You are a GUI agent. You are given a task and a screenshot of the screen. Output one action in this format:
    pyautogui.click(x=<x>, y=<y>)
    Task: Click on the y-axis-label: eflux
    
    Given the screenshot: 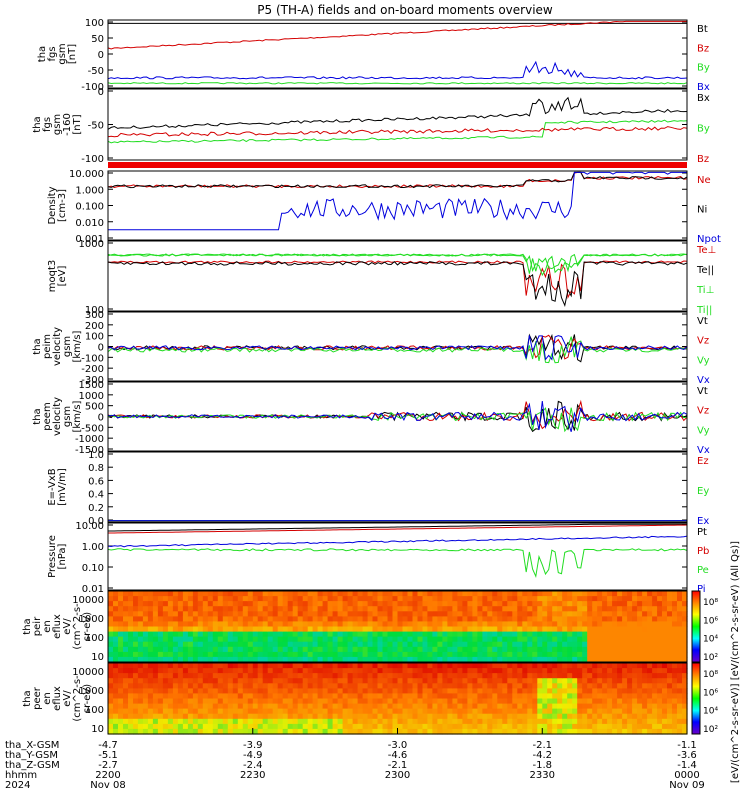 What is the action you would take?
    pyautogui.click(x=57, y=698)
    